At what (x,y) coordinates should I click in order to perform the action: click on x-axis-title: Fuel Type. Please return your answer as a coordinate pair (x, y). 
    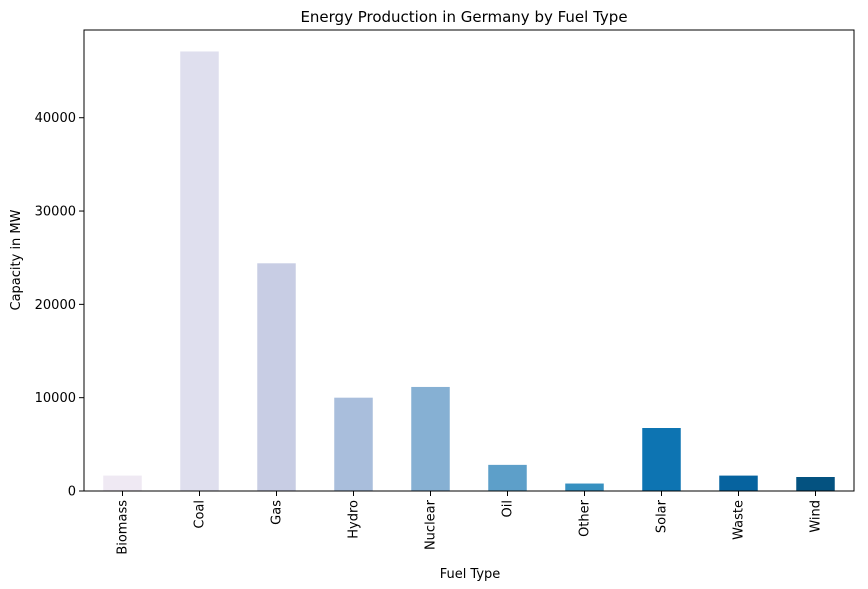
    Looking at the image, I should click on (470, 574).